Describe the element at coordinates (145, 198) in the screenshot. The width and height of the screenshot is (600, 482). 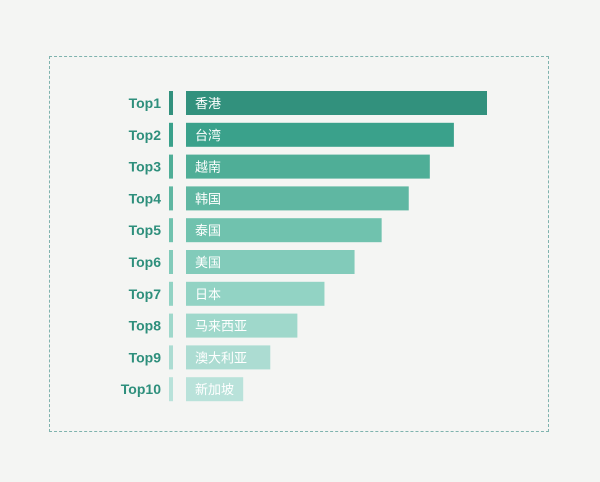
I see `rank-label-4: Top4` at that location.